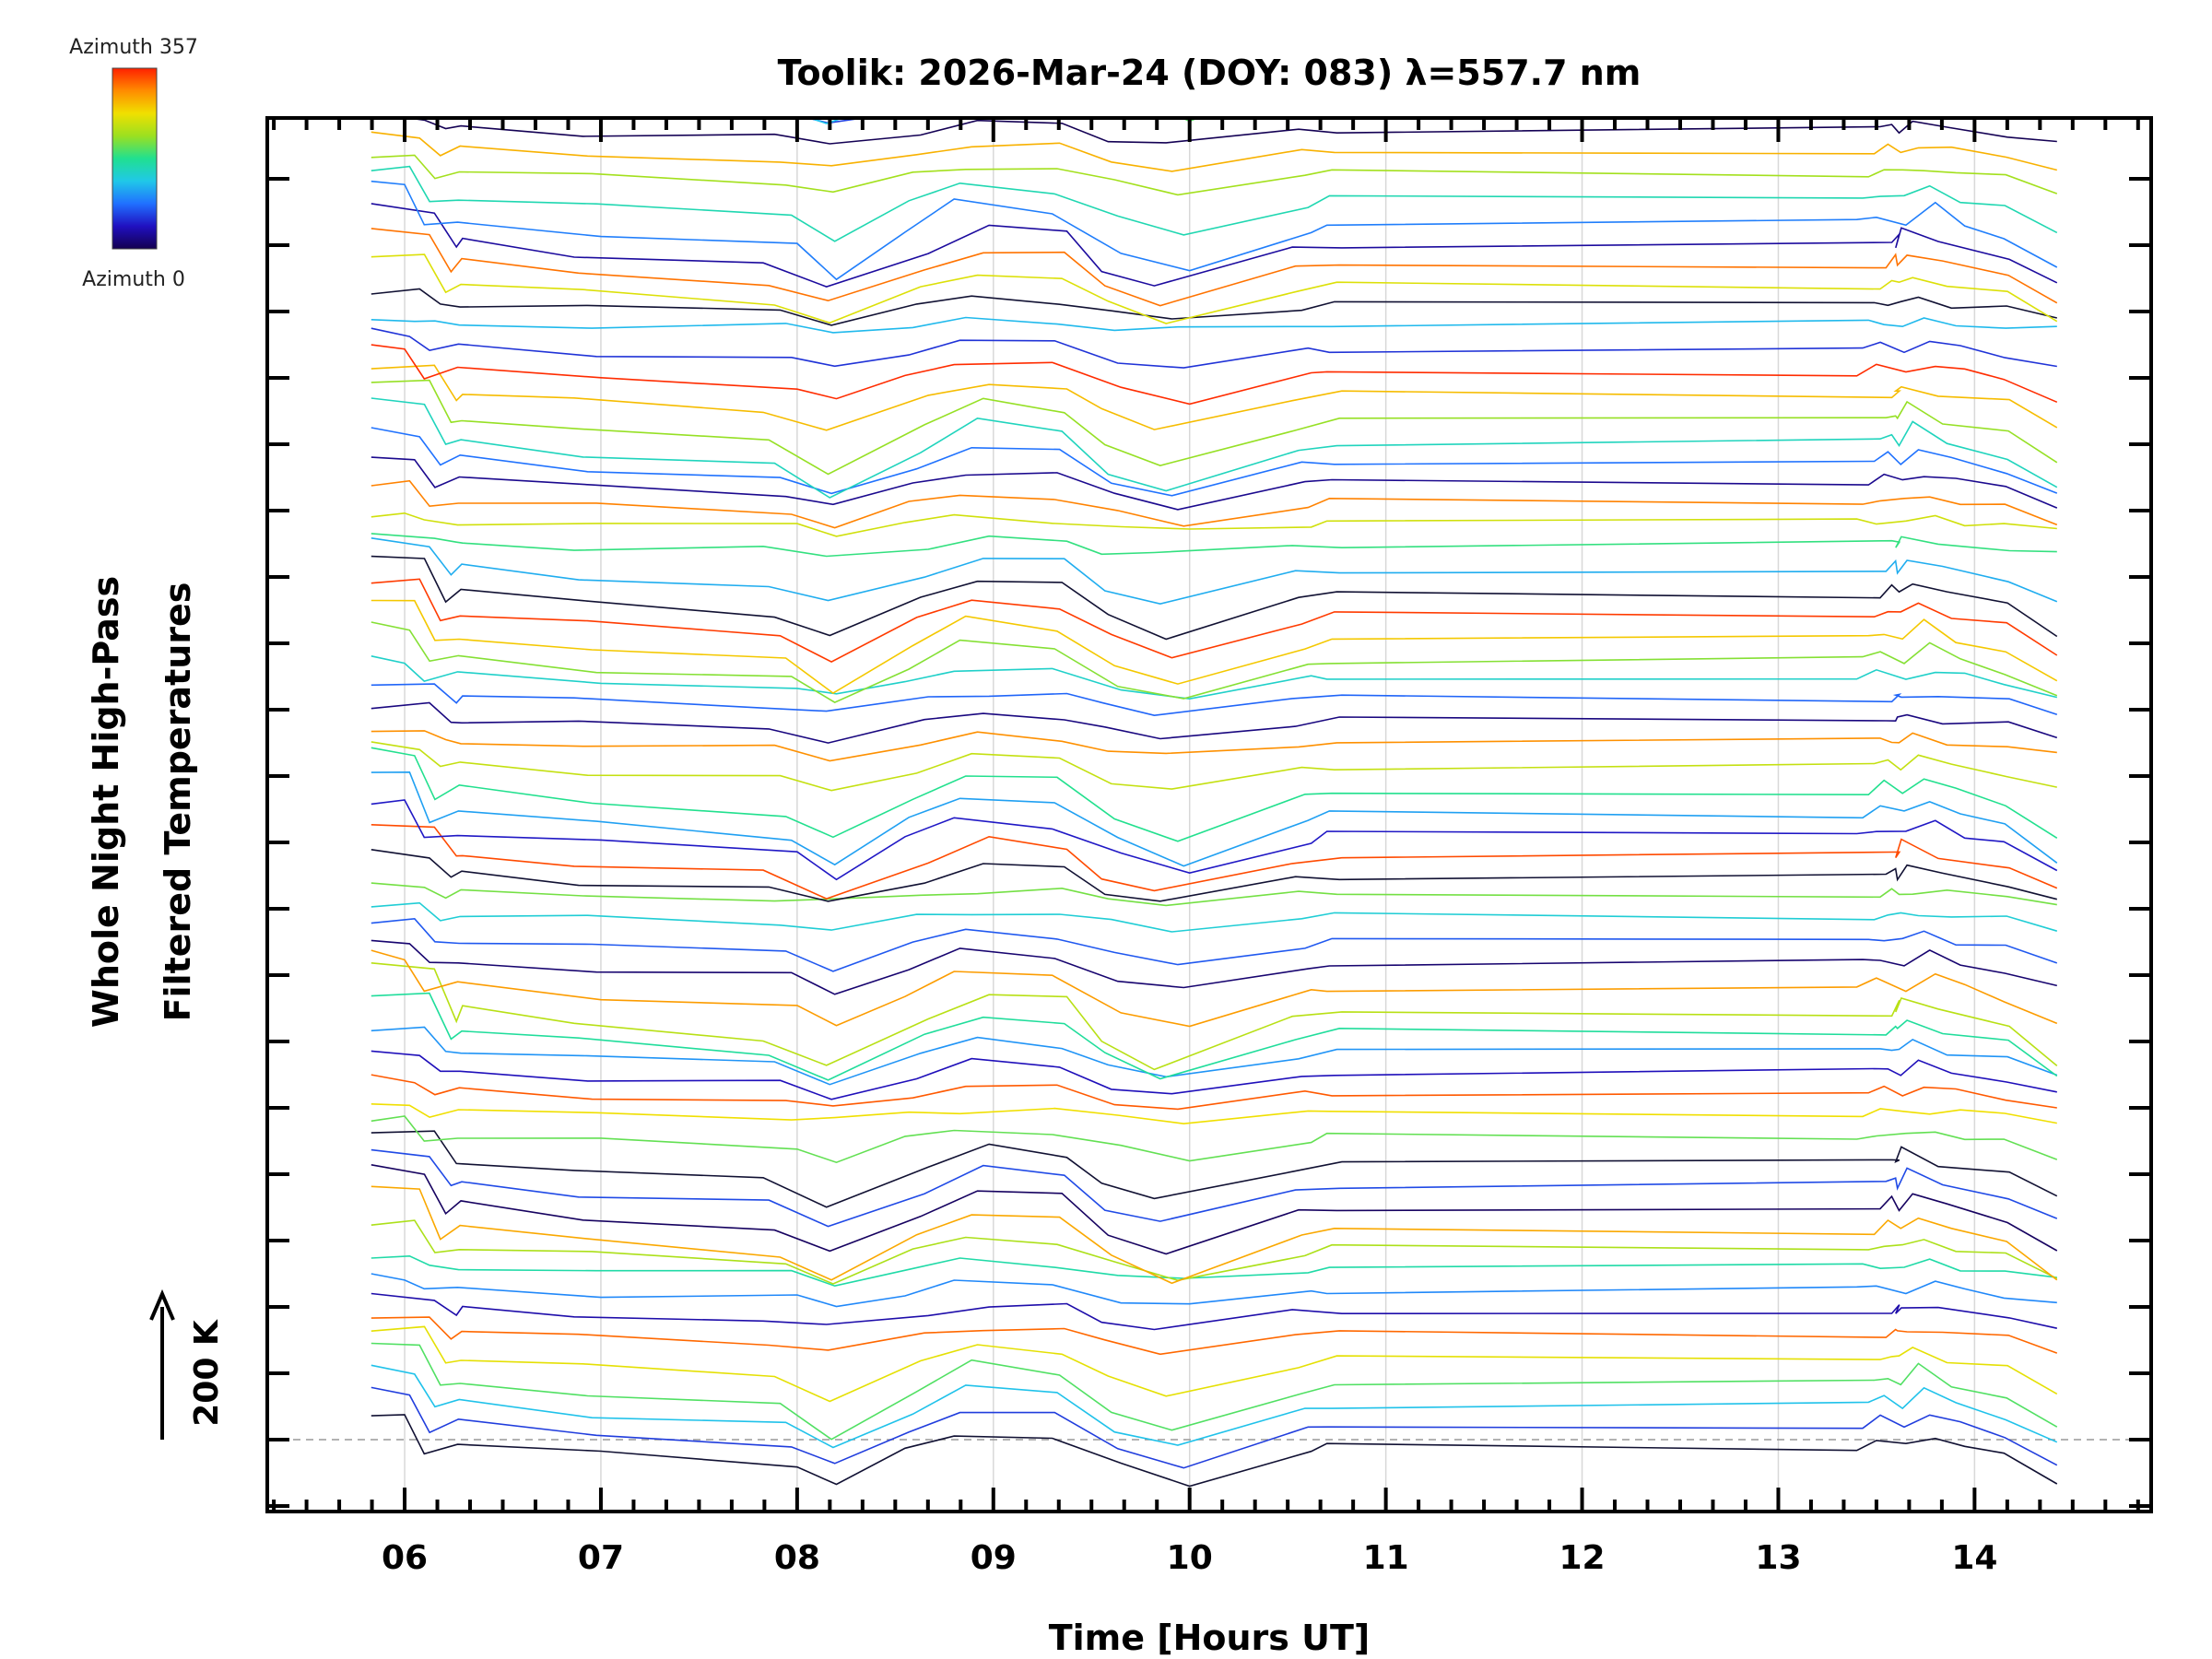  I want to click on colorbar-top-label: Azimuth 357, so click(133, 47).